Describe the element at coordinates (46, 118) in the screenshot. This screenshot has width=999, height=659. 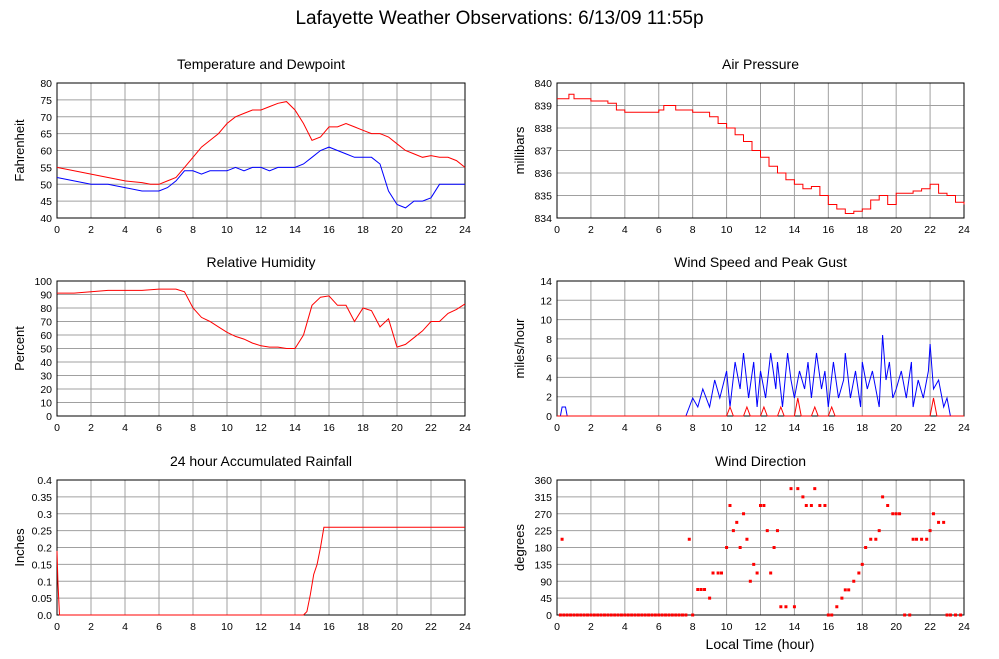
I see `y-tick-label: 70` at that location.